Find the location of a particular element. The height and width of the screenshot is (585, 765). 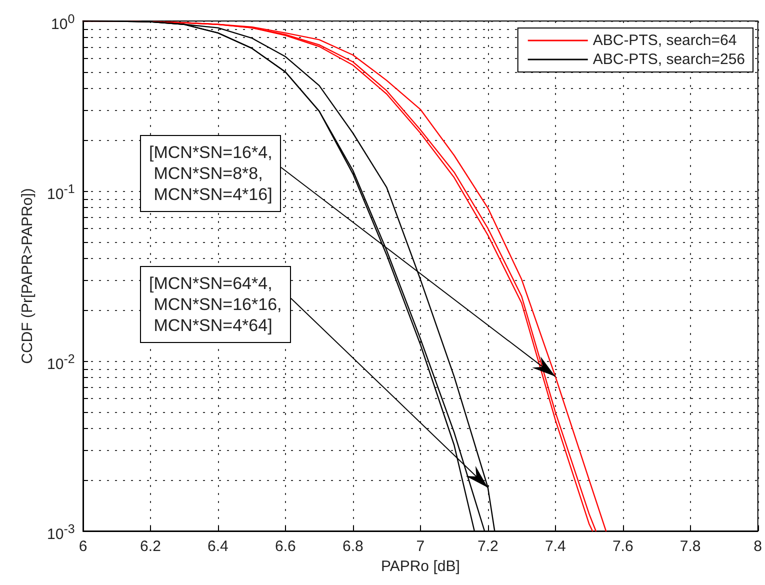

x-tick-label: 6 is located at coordinates (83, 546).